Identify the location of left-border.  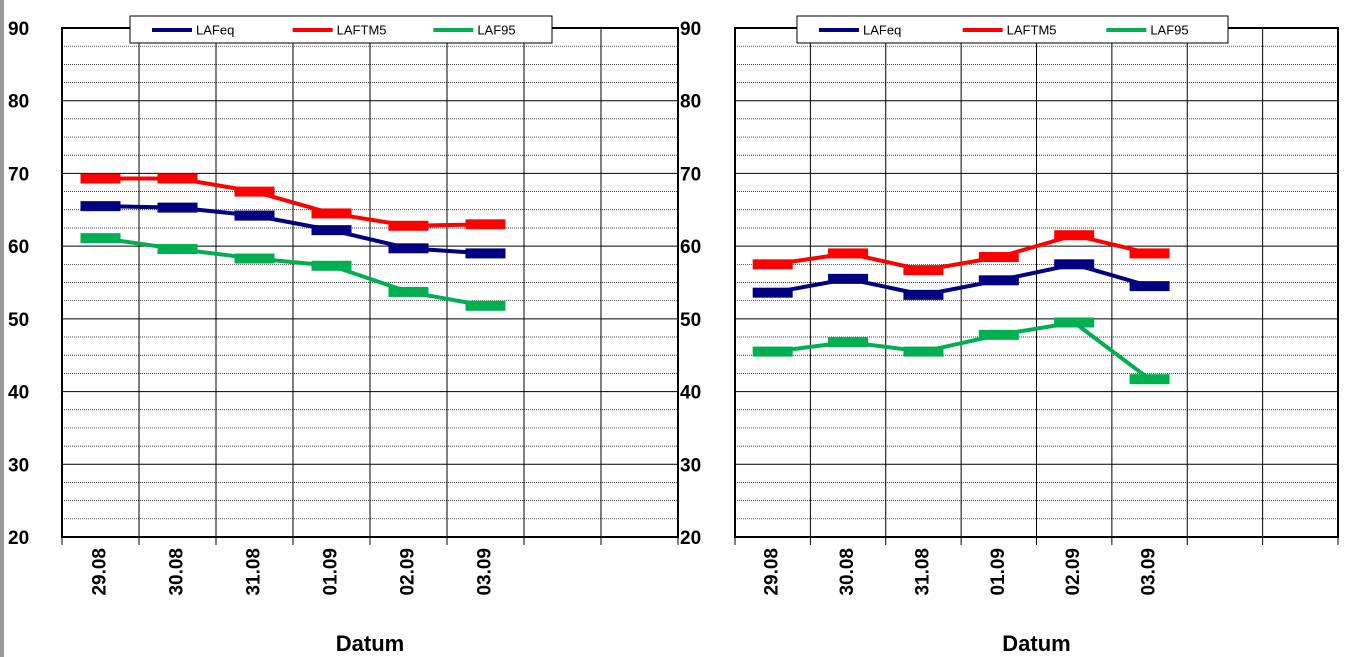
(2, 328).